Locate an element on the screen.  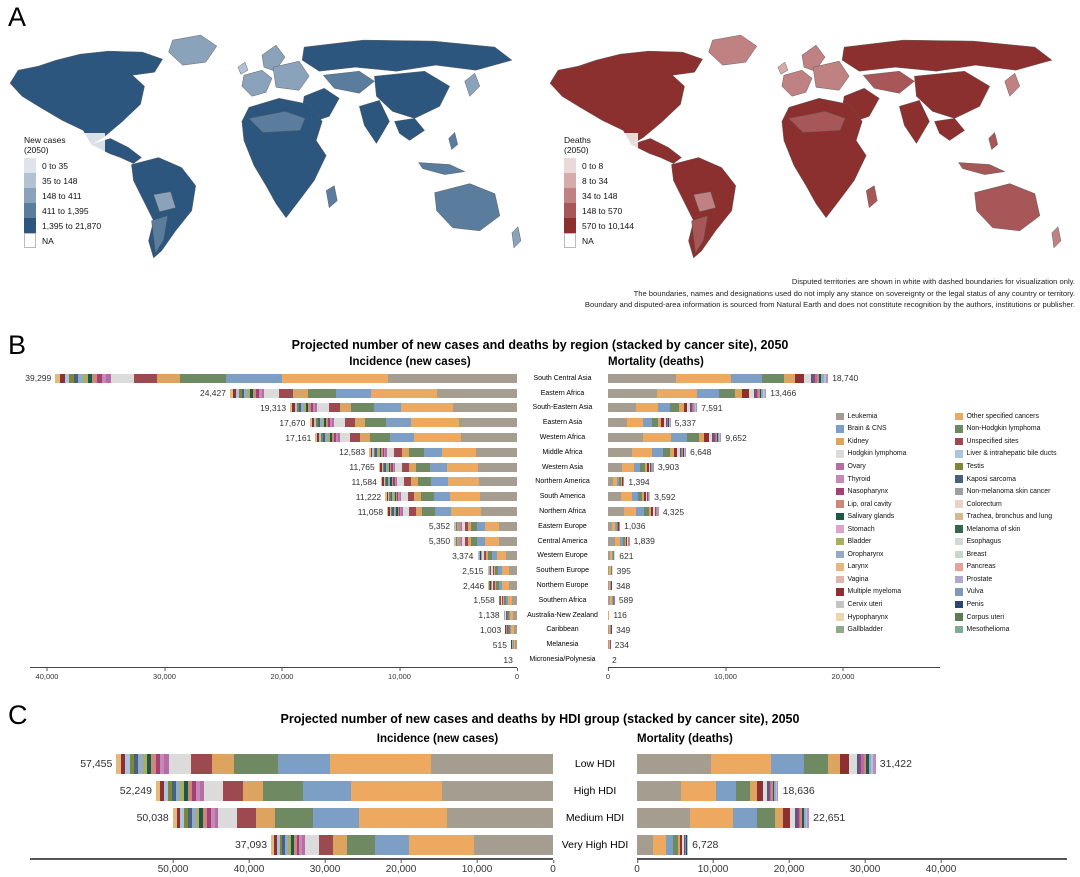
mortality-value-label: 18,636 is located at coordinates (798, 790).